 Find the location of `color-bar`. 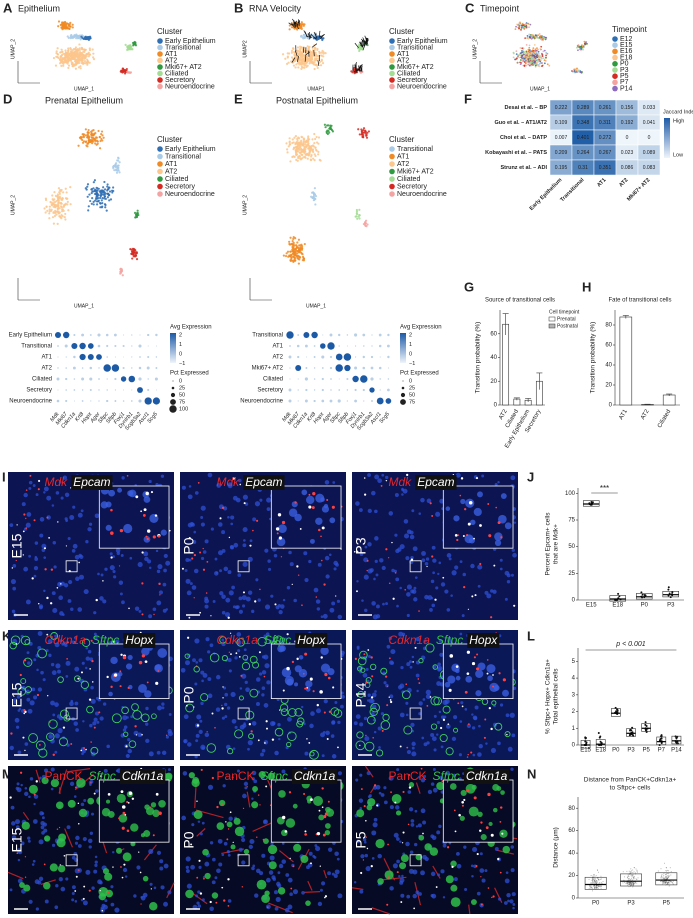

color-bar is located at coordinates (667, 138).